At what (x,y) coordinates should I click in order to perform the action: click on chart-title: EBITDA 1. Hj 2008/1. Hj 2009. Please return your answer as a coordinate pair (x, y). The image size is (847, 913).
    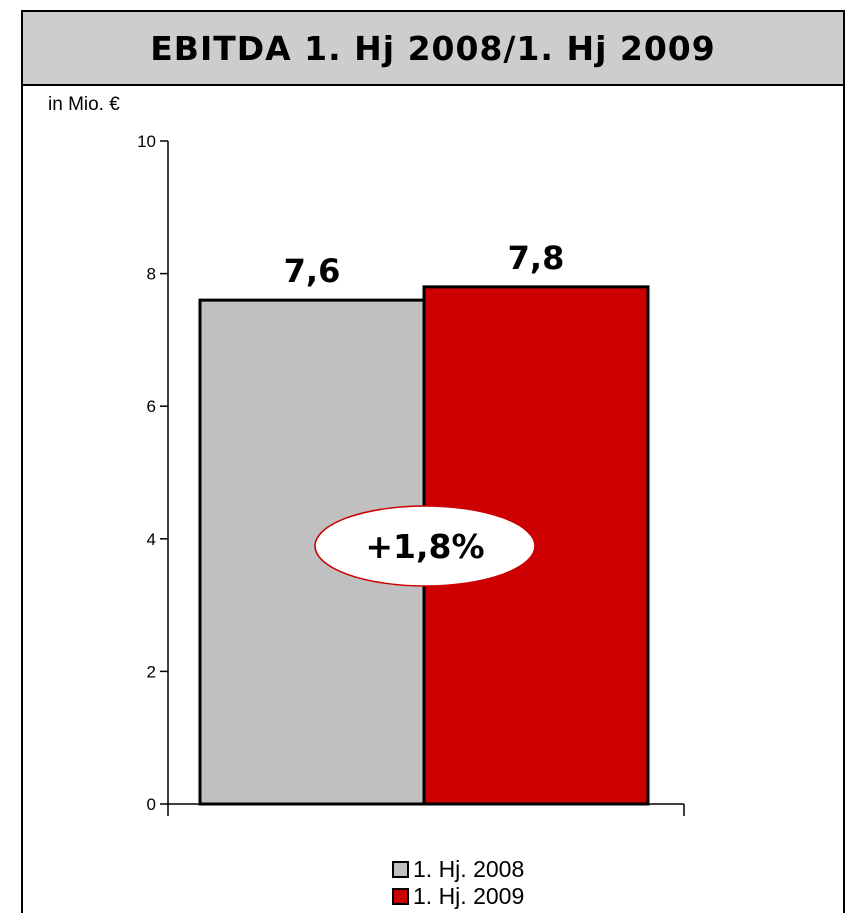
    Looking at the image, I should click on (433, 48).